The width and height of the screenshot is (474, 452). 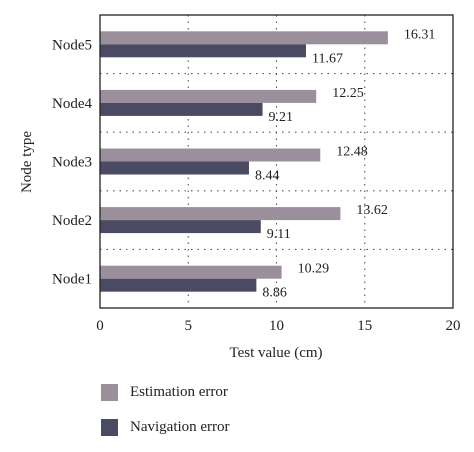 I want to click on legend-label-navigation: Navigation error, so click(x=180, y=426).